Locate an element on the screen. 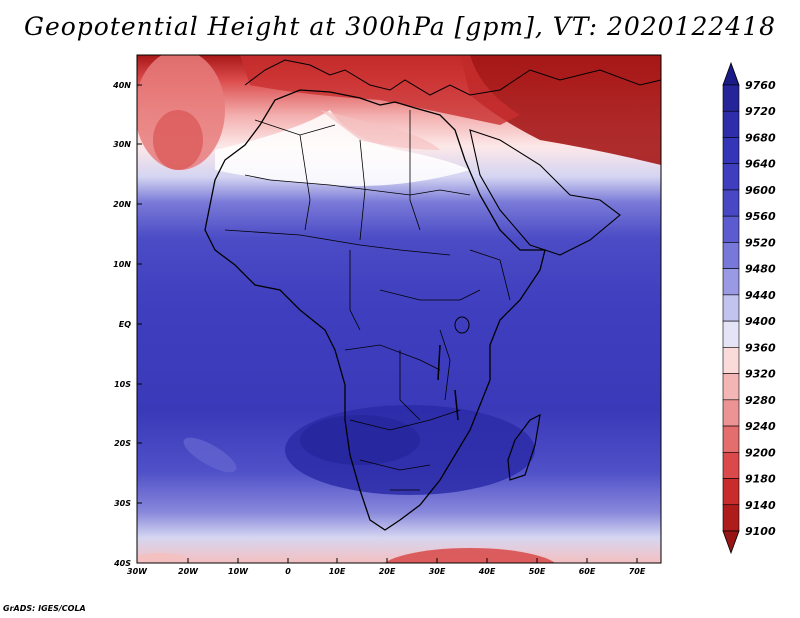 The height and width of the screenshot is (618, 800). grads-credit: GrADS: IGES/COLA is located at coordinates (44, 608).